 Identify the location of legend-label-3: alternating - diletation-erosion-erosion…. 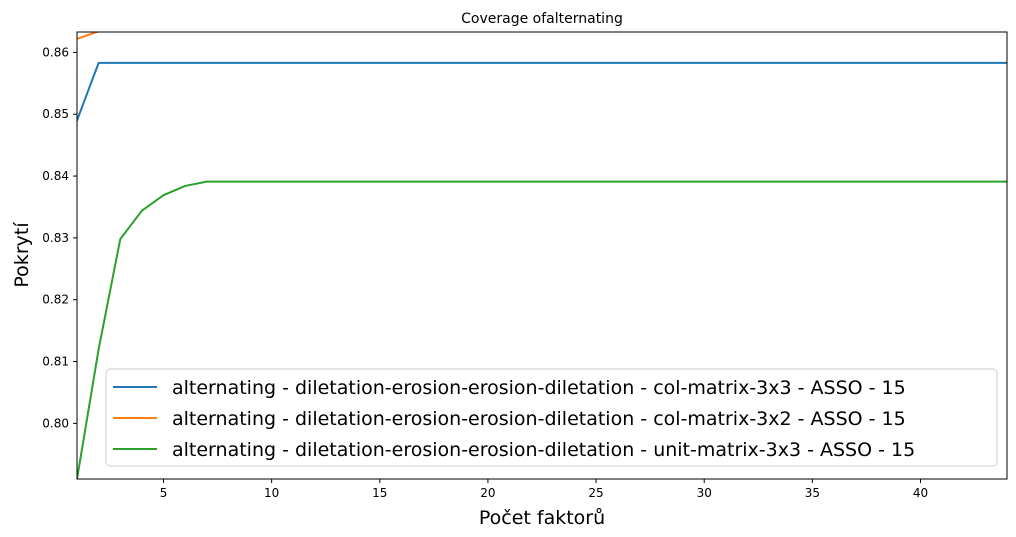
(543, 450).